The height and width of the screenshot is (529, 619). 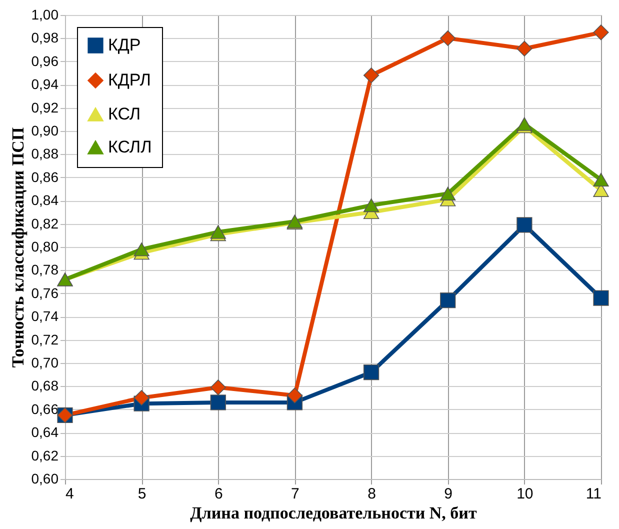 I want to click on y-tick-label: 0,70, so click(x=45, y=362).